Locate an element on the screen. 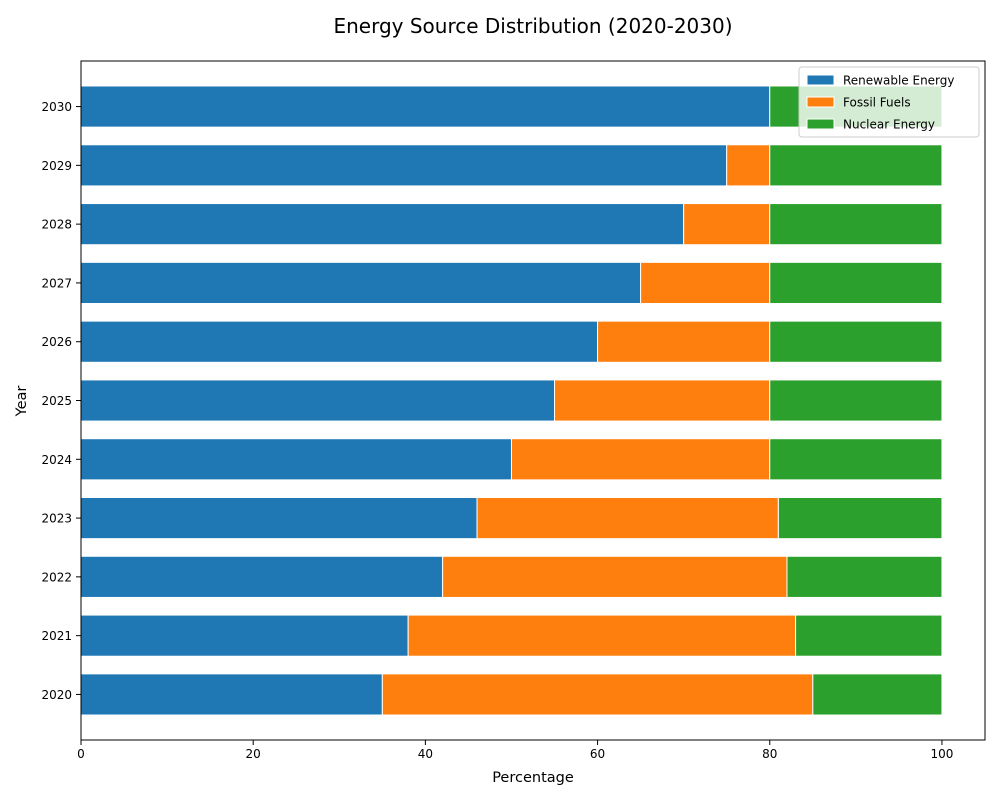 Image resolution: width=1000 pixels, height=804 pixels. y-tick-label-2027: 2027 is located at coordinates (56, 283).